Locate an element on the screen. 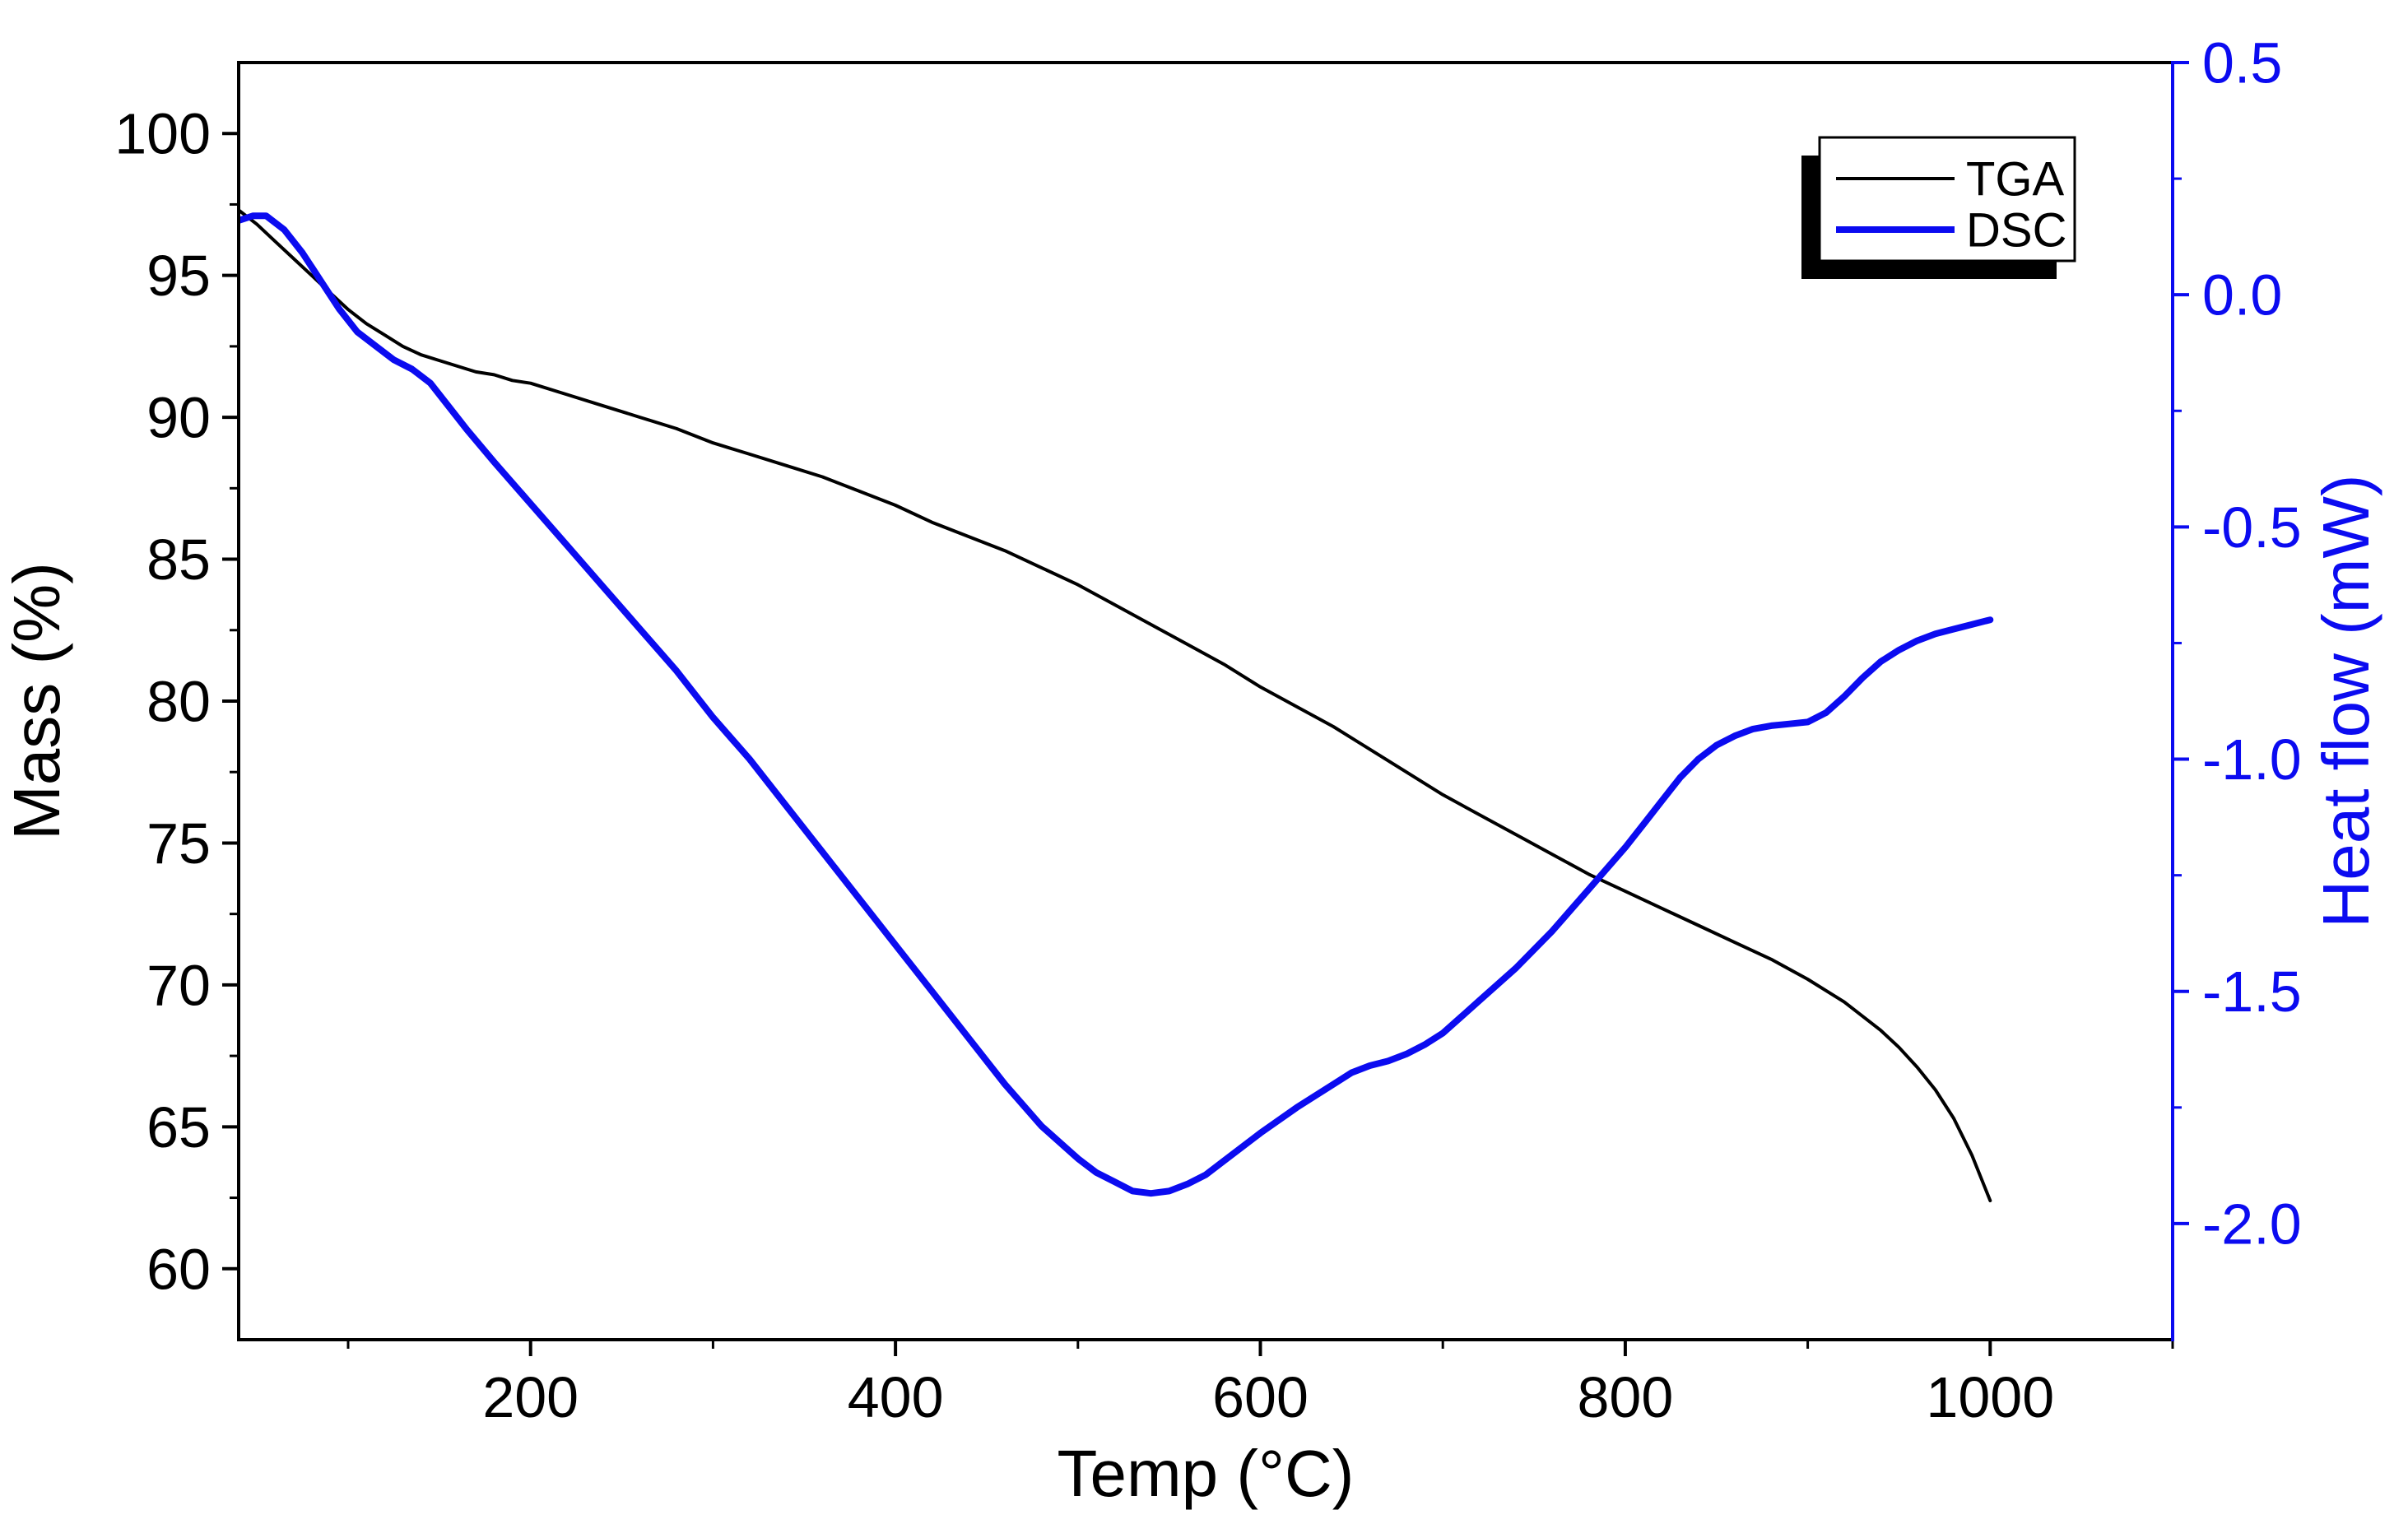  legend-box is located at coordinates (1947, 199).